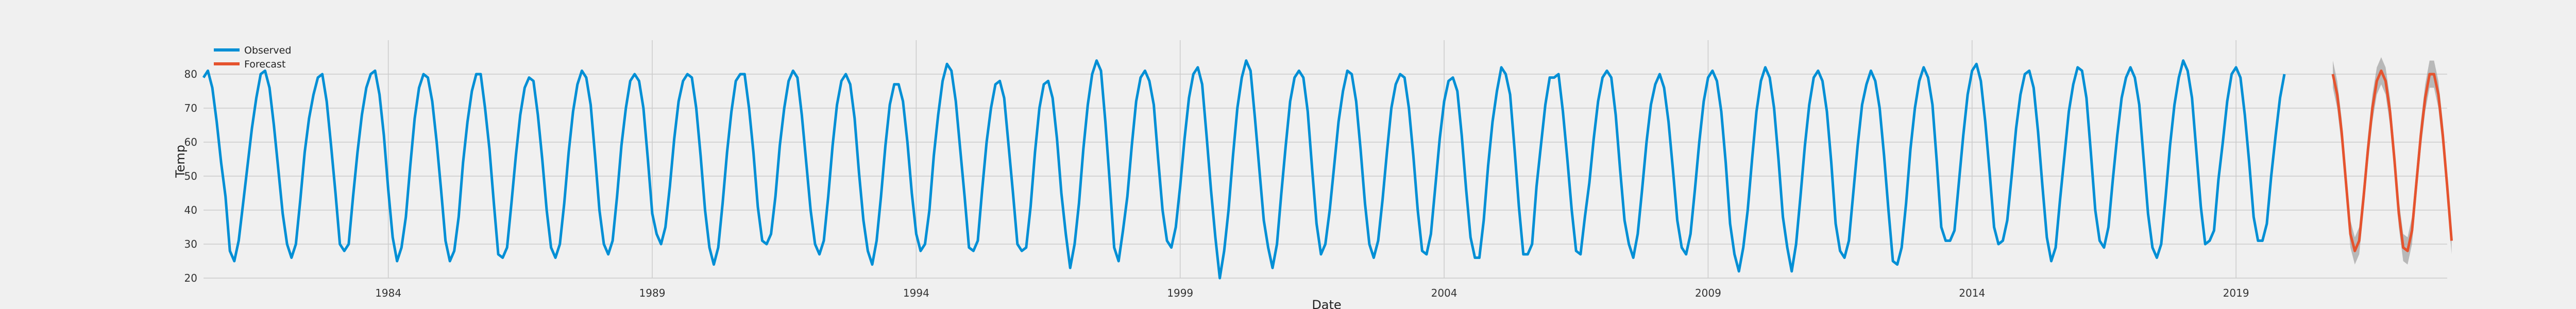 The image size is (2576, 309). Describe the element at coordinates (1444, 293) in the screenshot. I see `x-tick-label: 2004` at that location.